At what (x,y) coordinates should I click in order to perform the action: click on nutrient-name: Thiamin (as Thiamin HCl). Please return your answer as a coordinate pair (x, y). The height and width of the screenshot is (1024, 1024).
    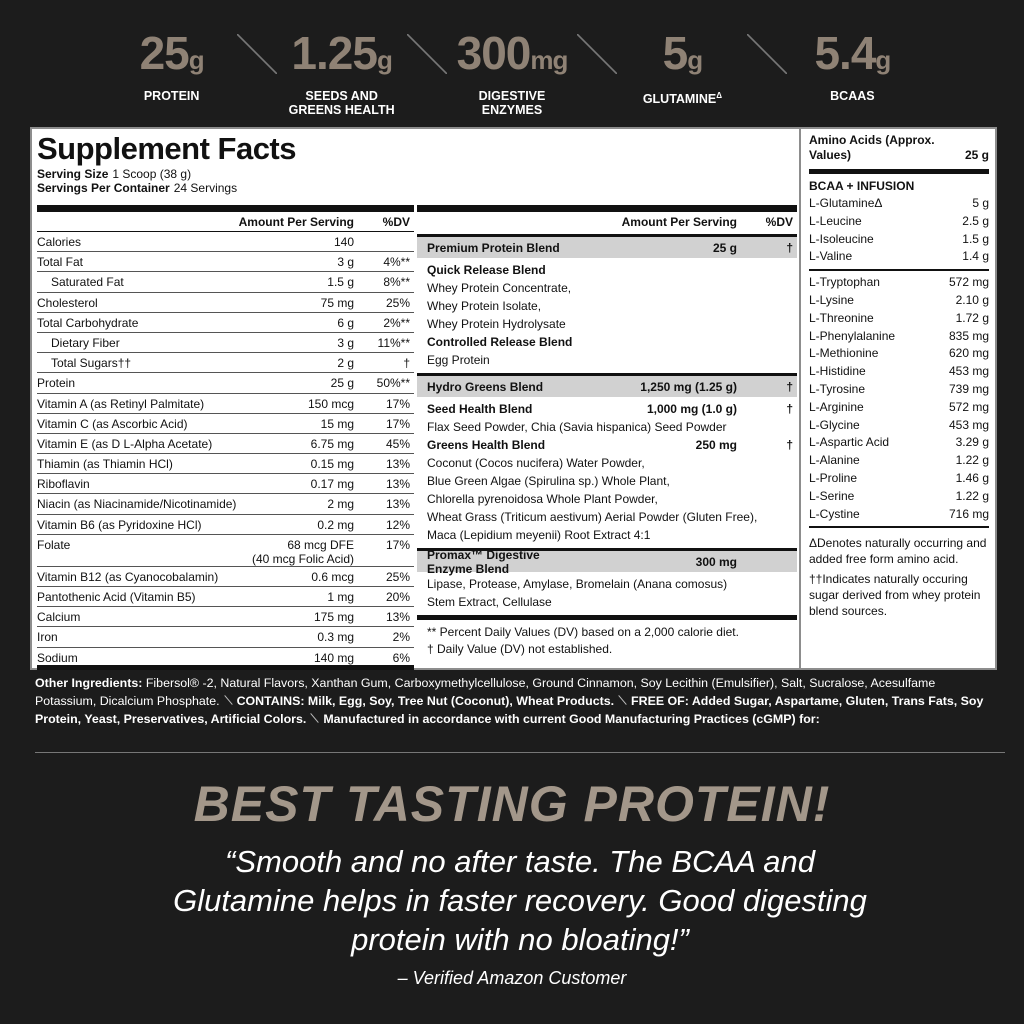
    Looking at the image, I should click on (105, 464).